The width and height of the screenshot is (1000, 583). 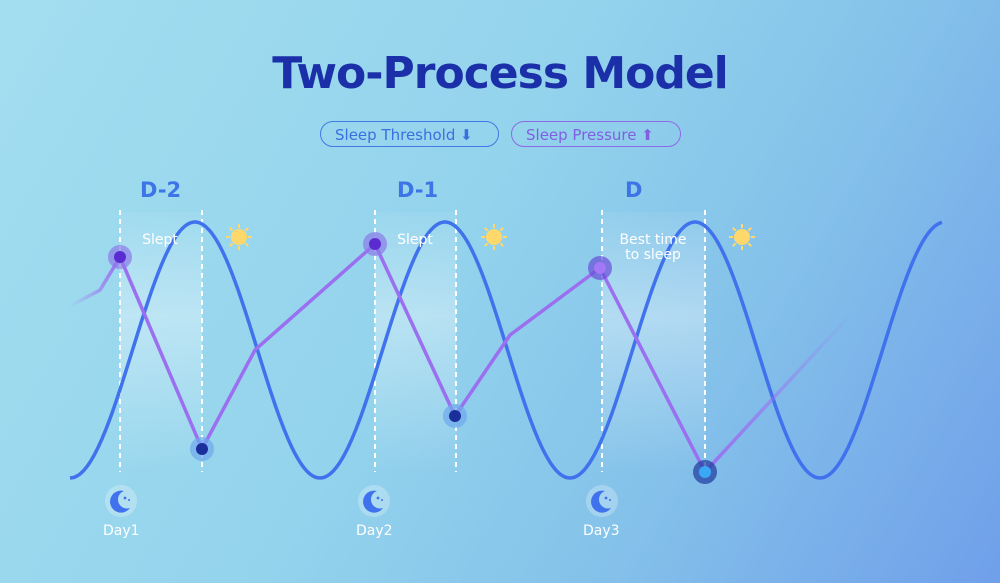 What do you see at coordinates (121, 531) in the screenshot?
I see `day-label: Day1` at bounding box center [121, 531].